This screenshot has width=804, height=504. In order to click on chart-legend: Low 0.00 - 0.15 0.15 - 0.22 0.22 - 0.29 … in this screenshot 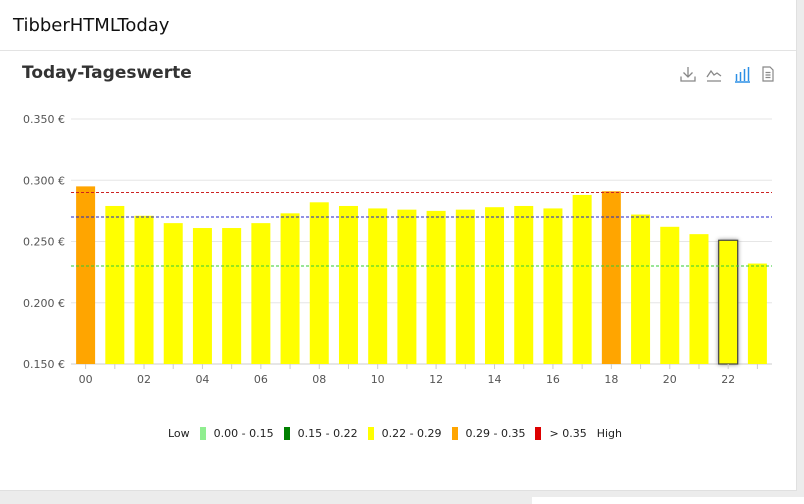, I will do `click(400, 433)`.